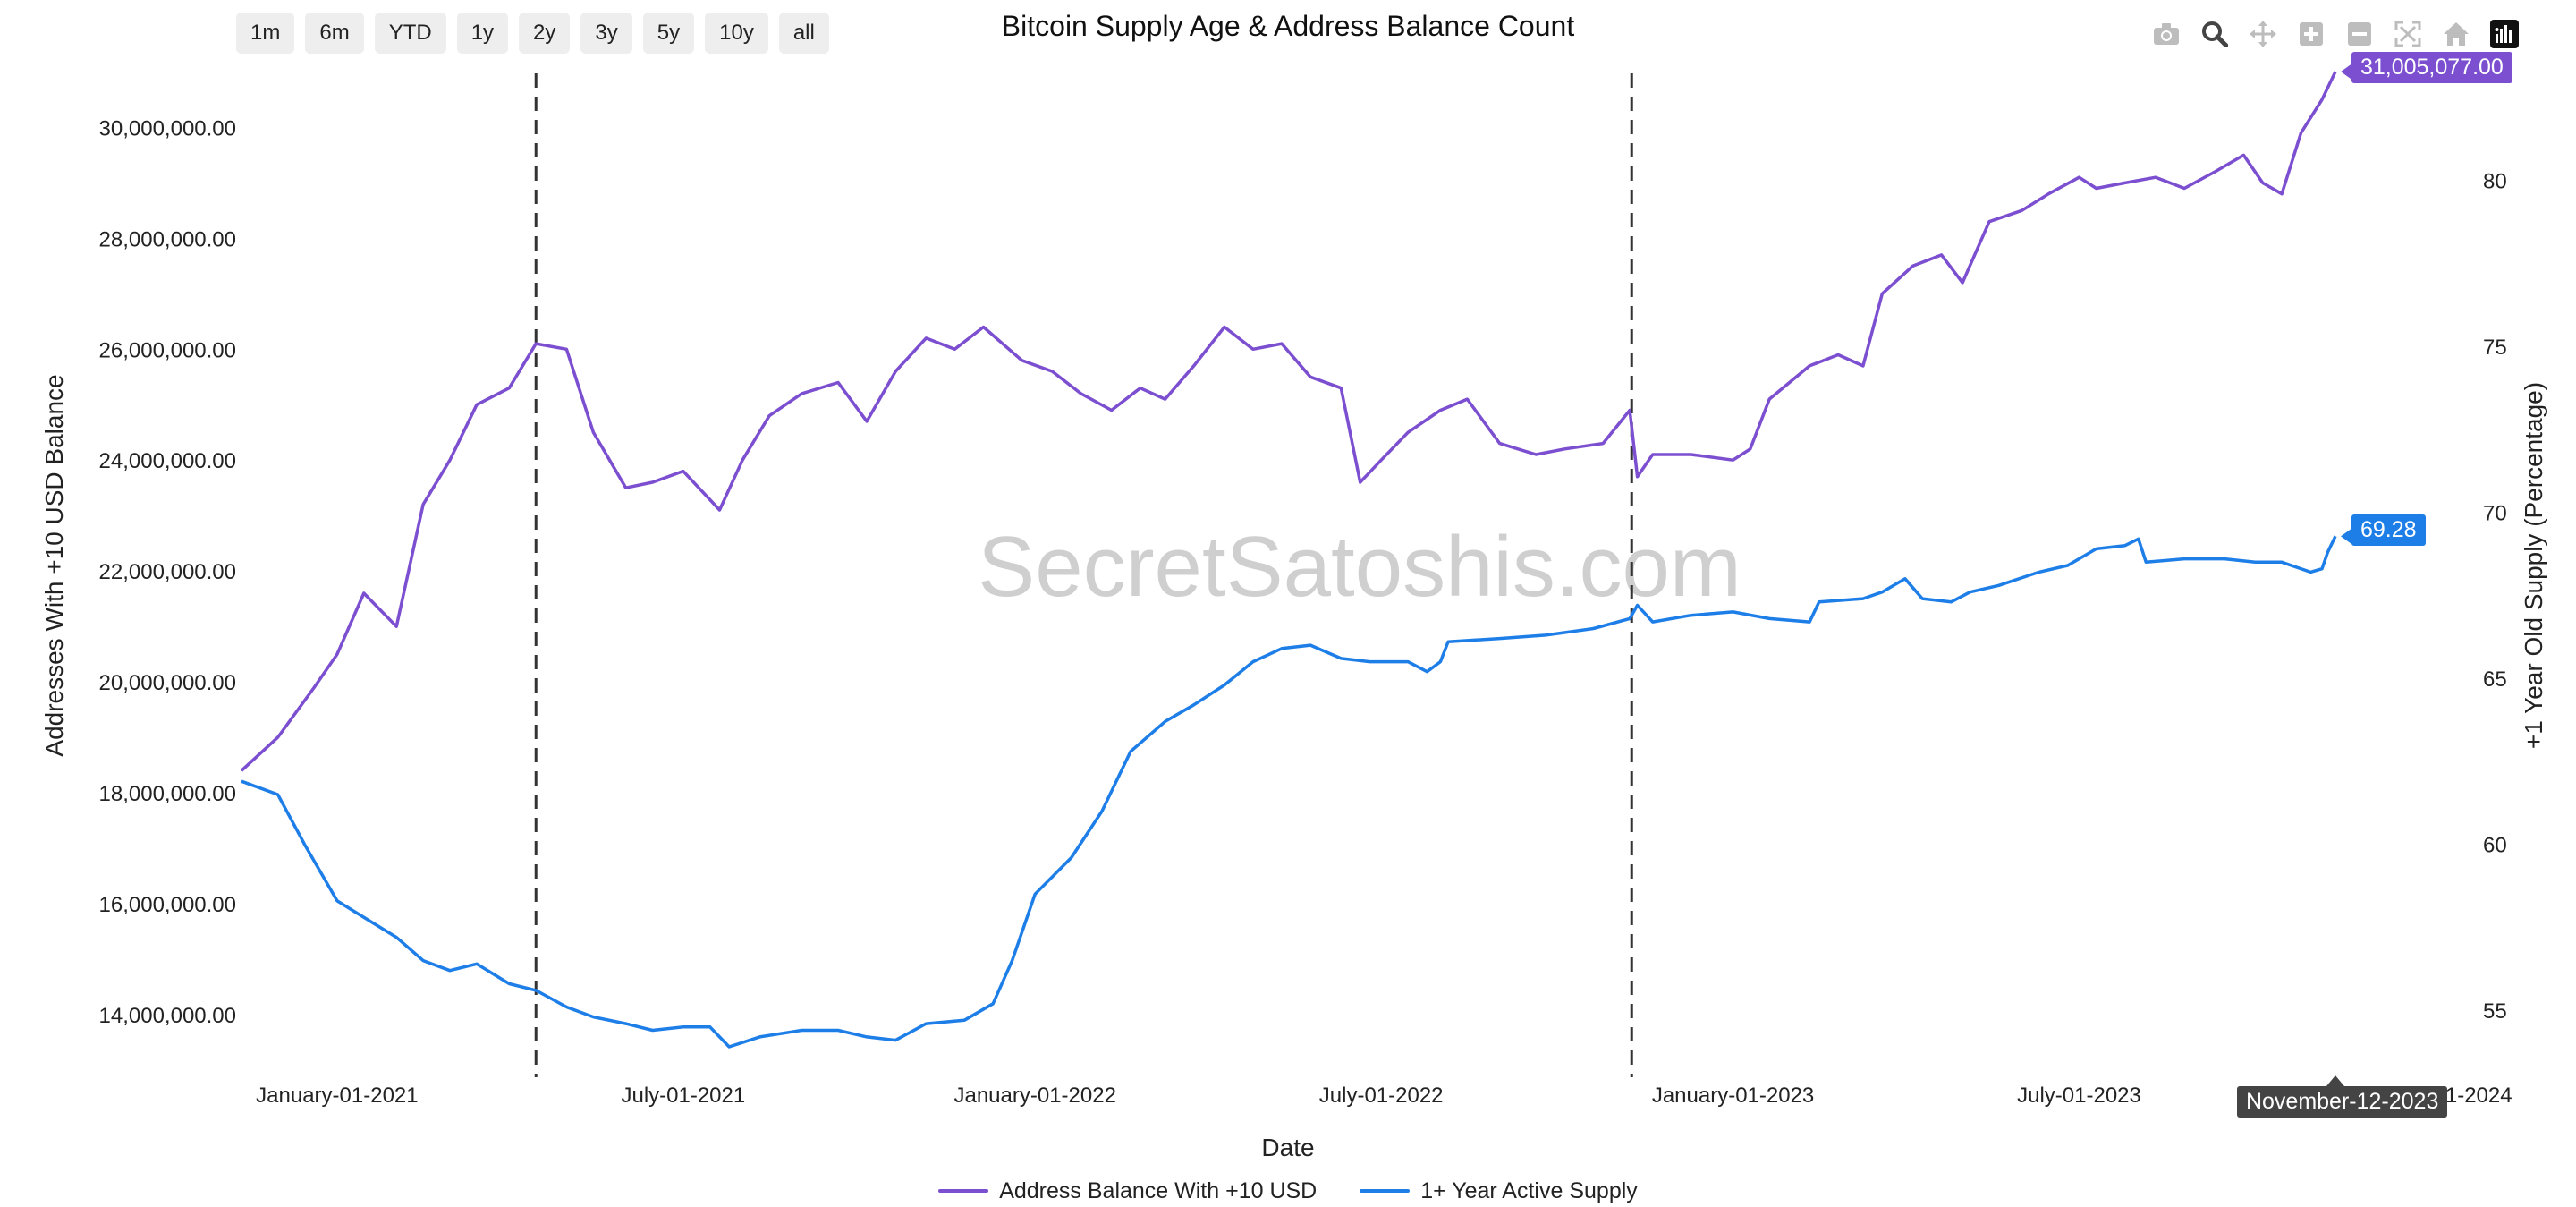  I want to click on x-tick-label: January-01-2022, so click(1034, 1096).